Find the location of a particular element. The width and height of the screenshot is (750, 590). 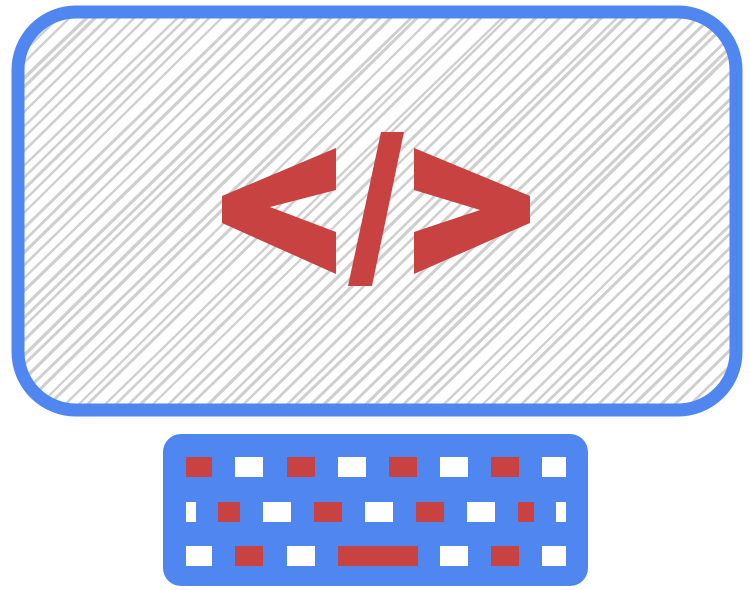

greater-than-glyph is located at coordinates (472, 211).